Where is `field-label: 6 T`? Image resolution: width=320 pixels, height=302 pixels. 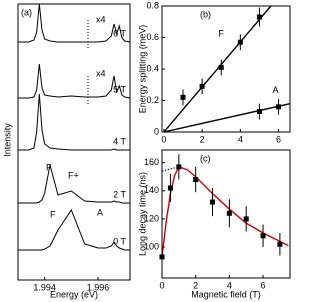 field-label: 6 T is located at coordinates (119, 33).